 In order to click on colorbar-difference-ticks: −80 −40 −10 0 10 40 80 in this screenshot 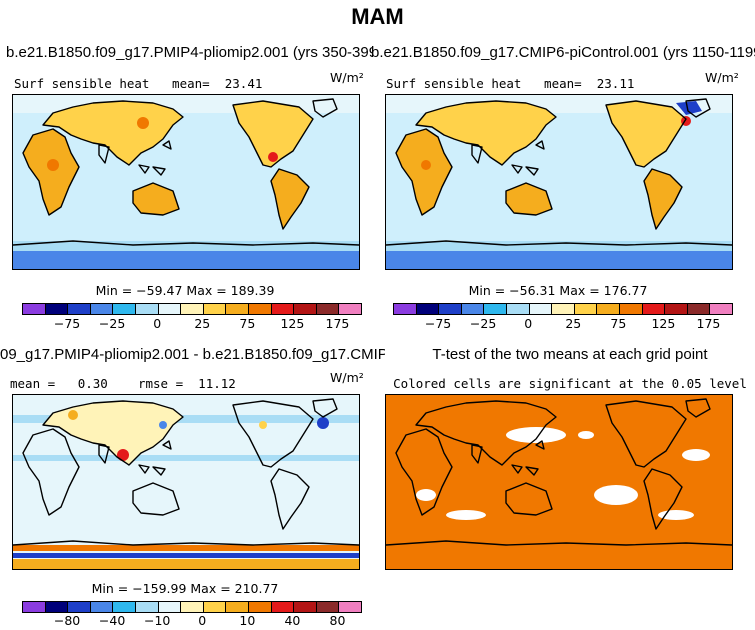, I will do `click(191, 621)`.